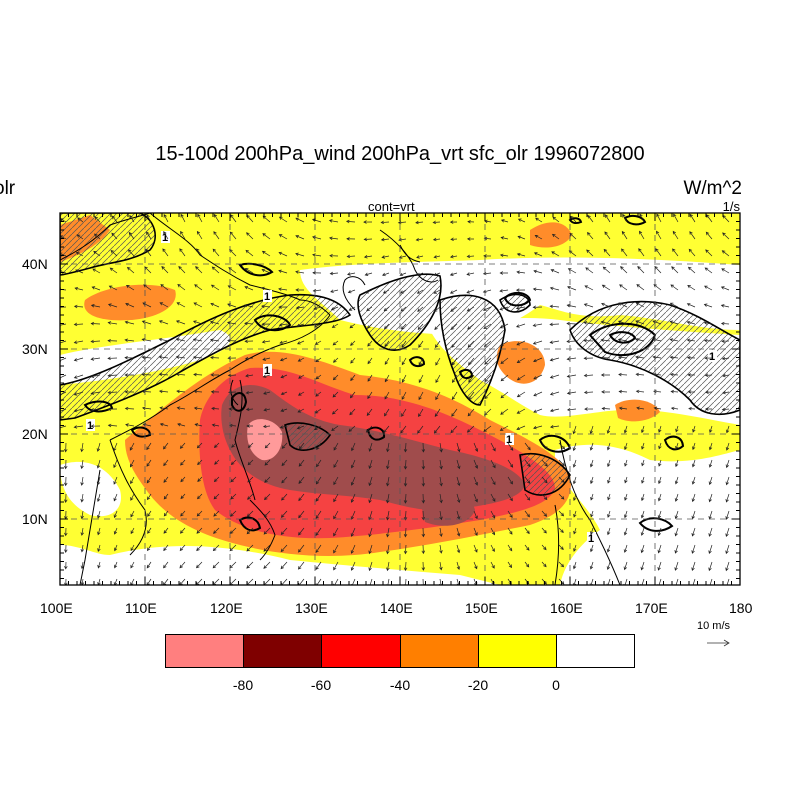 The width and height of the screenshot is (800, 800). I want to click on units-label: W/m^2, so click(712, 188).